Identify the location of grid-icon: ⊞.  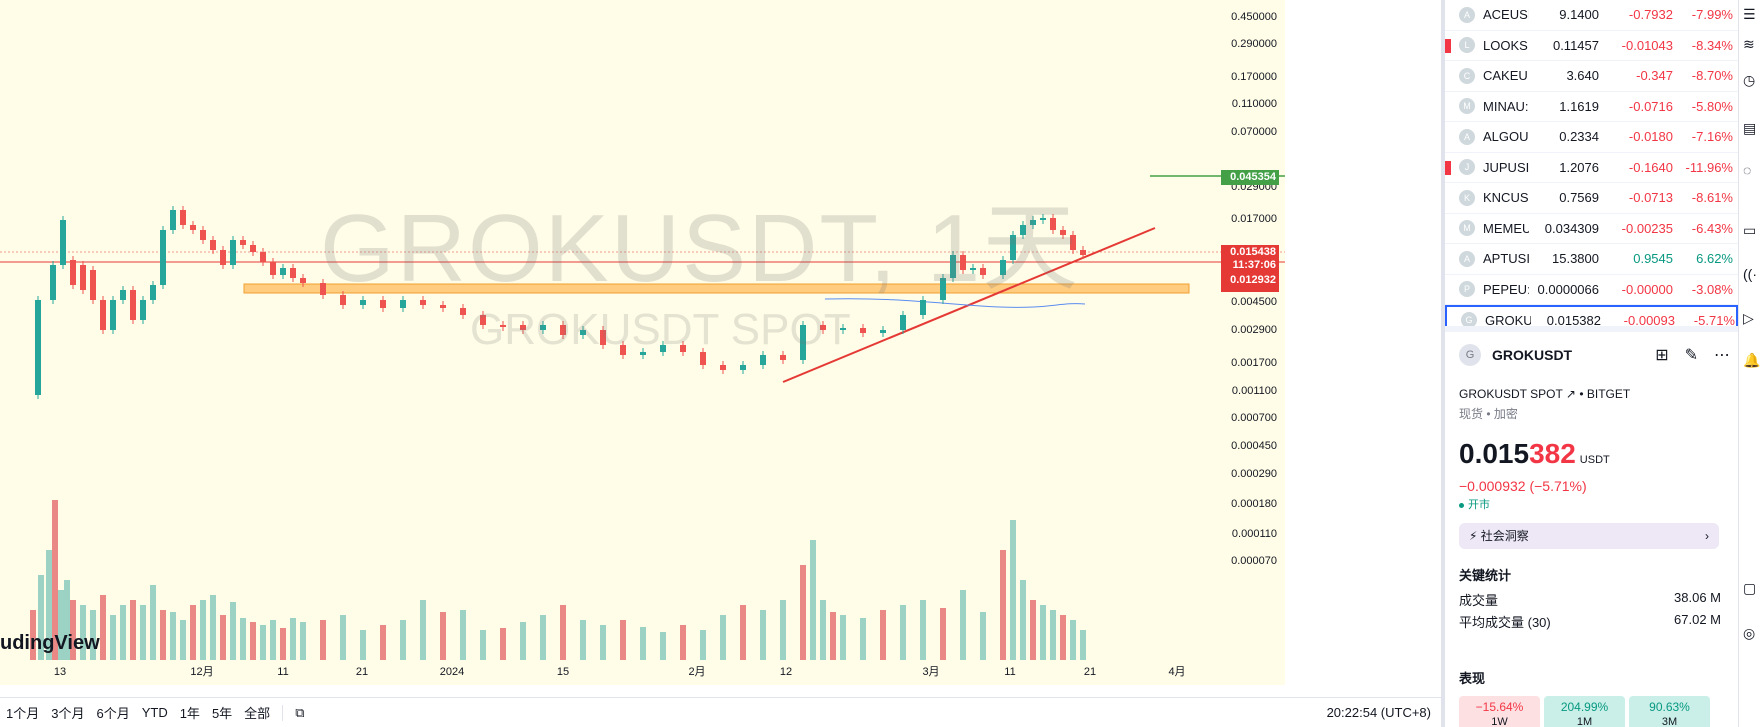
(1662, 355).